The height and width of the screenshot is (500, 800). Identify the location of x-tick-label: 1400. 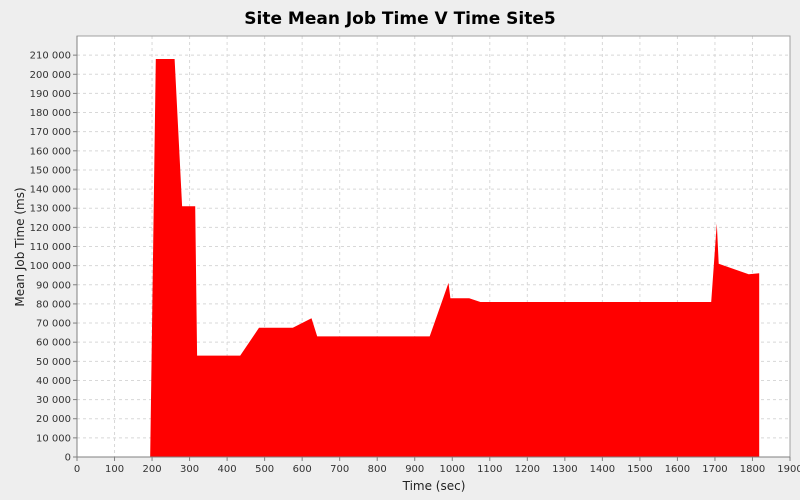
(602, 469).